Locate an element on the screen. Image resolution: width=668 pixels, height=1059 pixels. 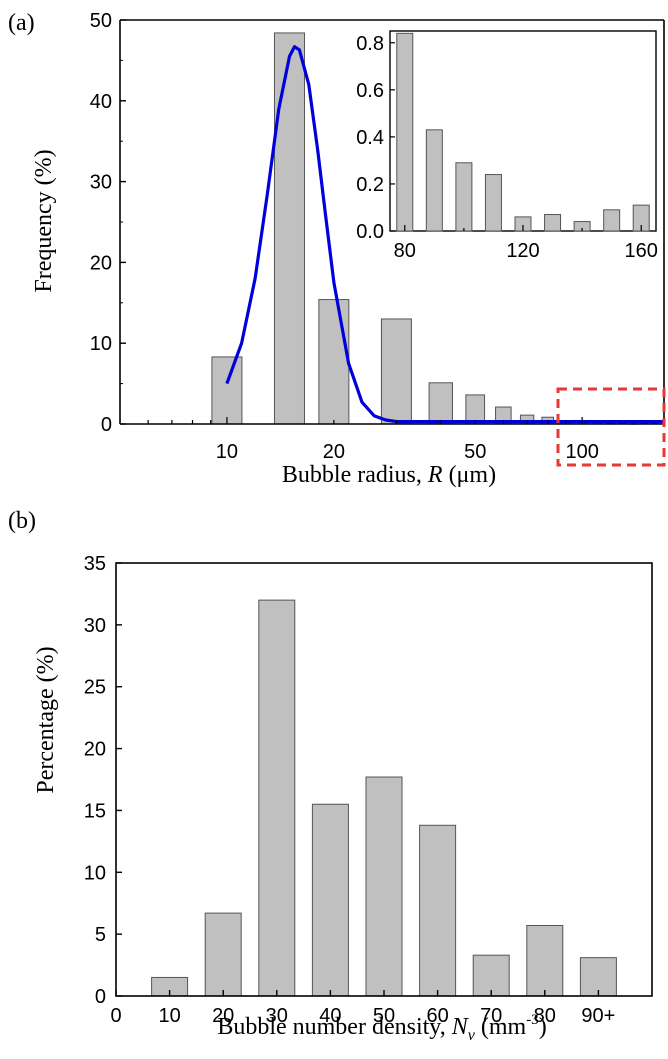
a-highlight-box is located at coordinates (611, 427).